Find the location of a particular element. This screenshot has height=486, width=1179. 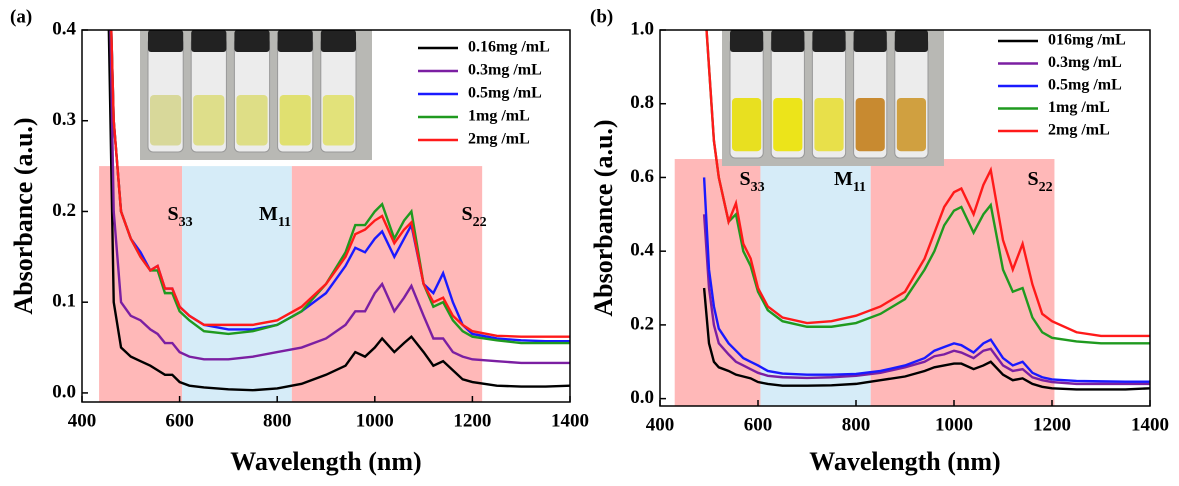

y-tick-label: 0.1 is located at coordinates (64, 301).